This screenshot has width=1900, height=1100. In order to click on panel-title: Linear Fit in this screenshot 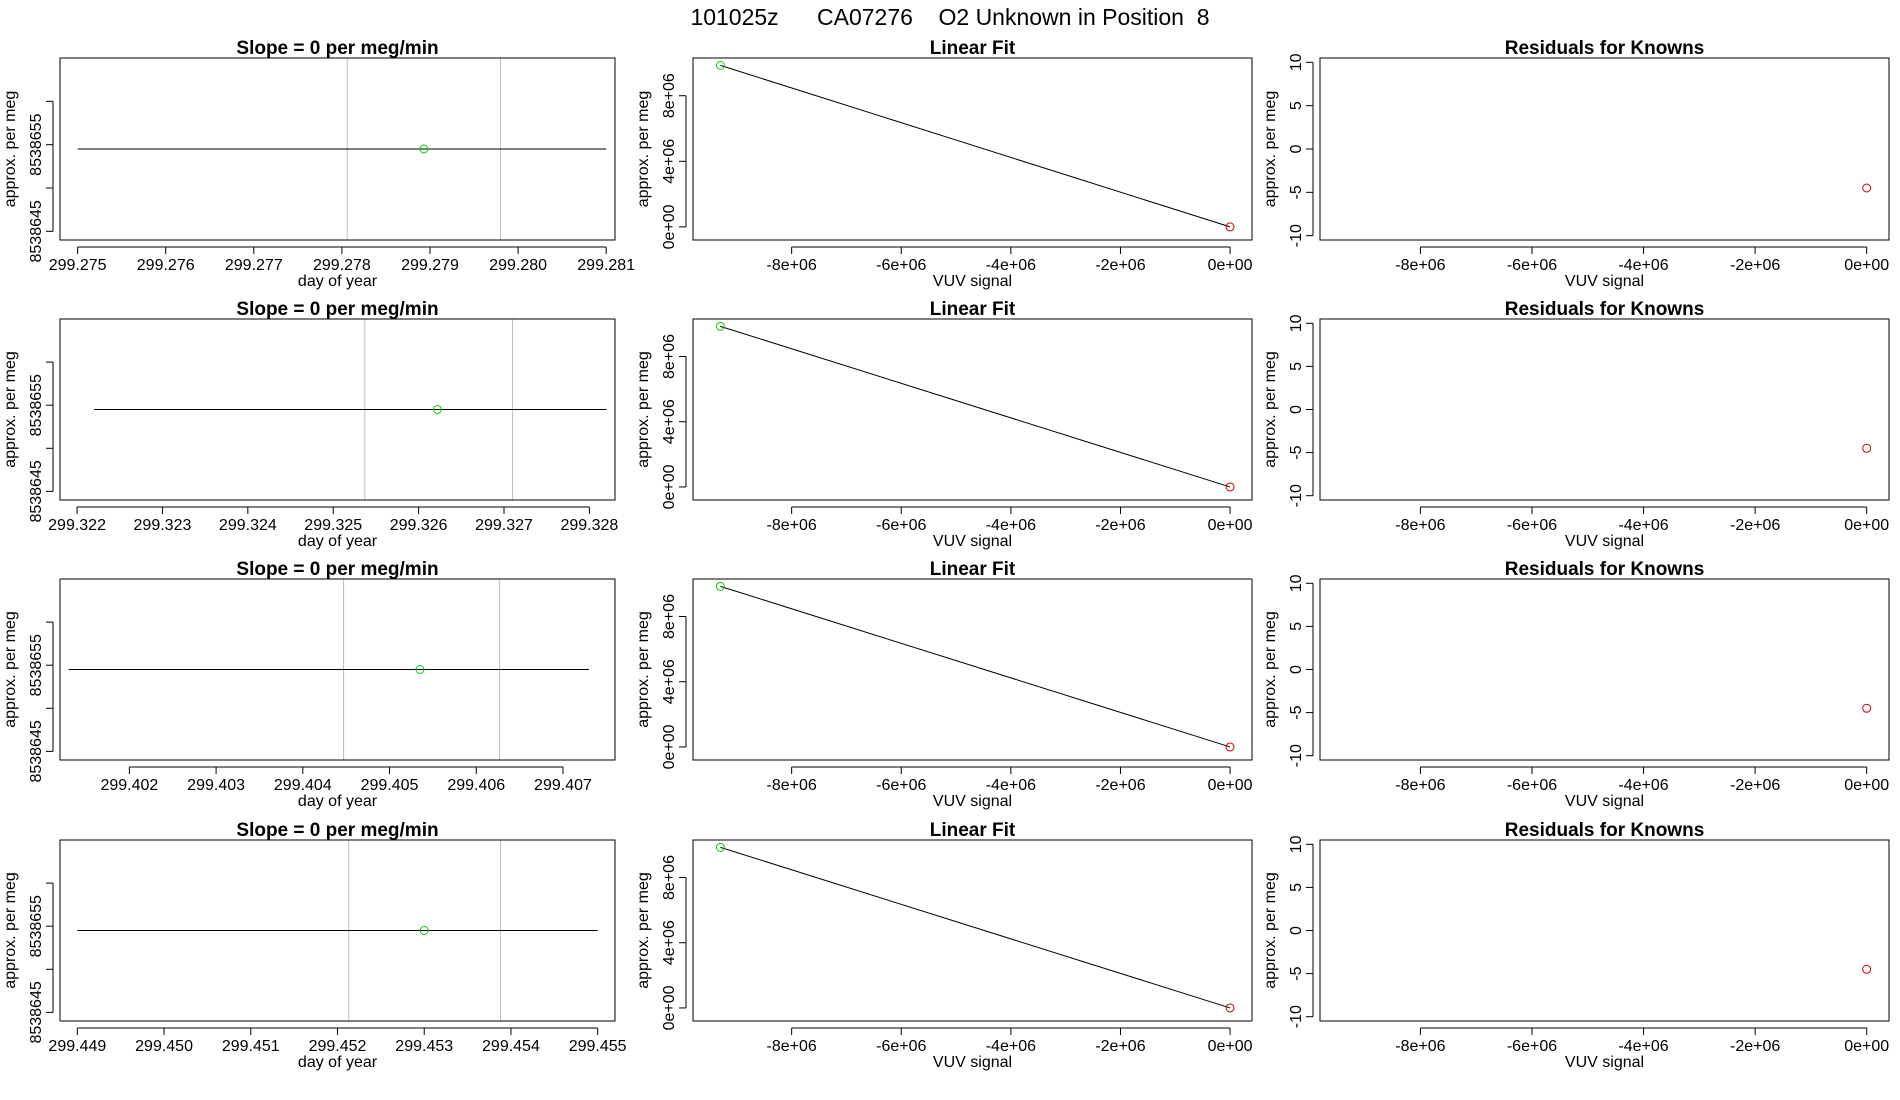, I will do `click(973, 48)`.